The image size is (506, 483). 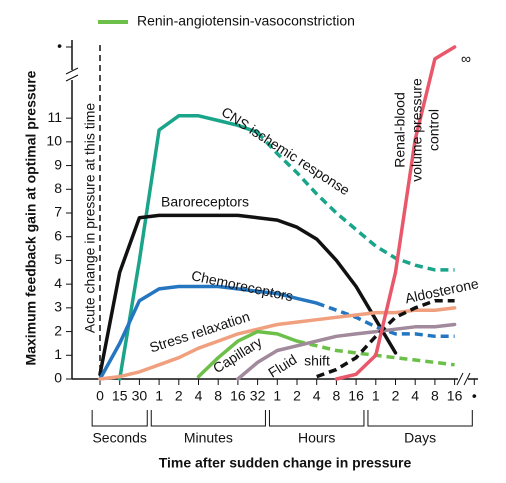 I want to click on x-tick-label: 32, so click(x=258, y=396).